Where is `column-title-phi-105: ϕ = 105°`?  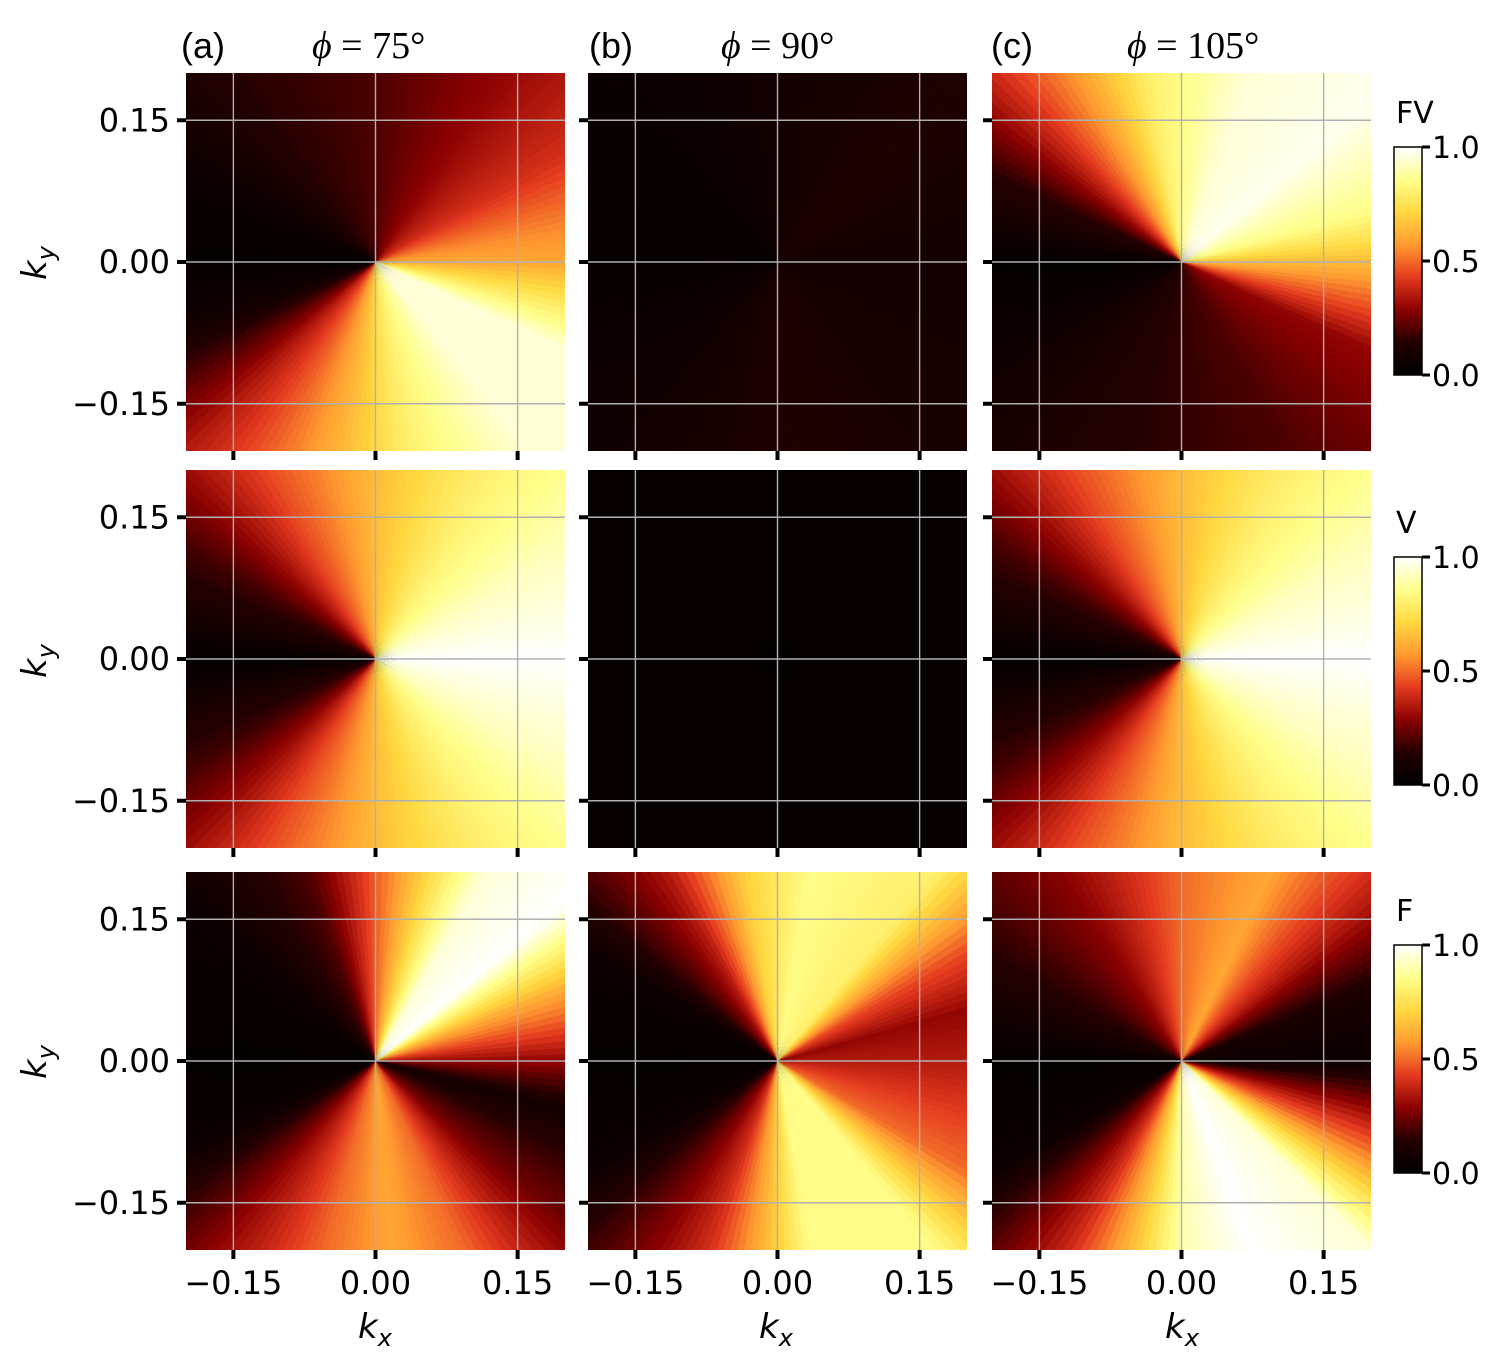
column-title-phi-105: ϕ = 105° is located at coordinates (1193, 46).